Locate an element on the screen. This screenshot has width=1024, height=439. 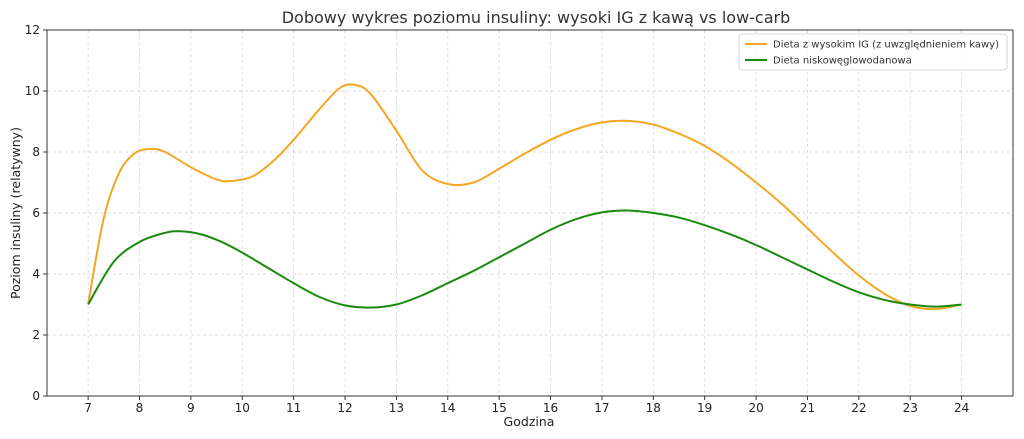
legend-label-2: Dieta niskowęglowodanowa is located at coordinates (842, 61).